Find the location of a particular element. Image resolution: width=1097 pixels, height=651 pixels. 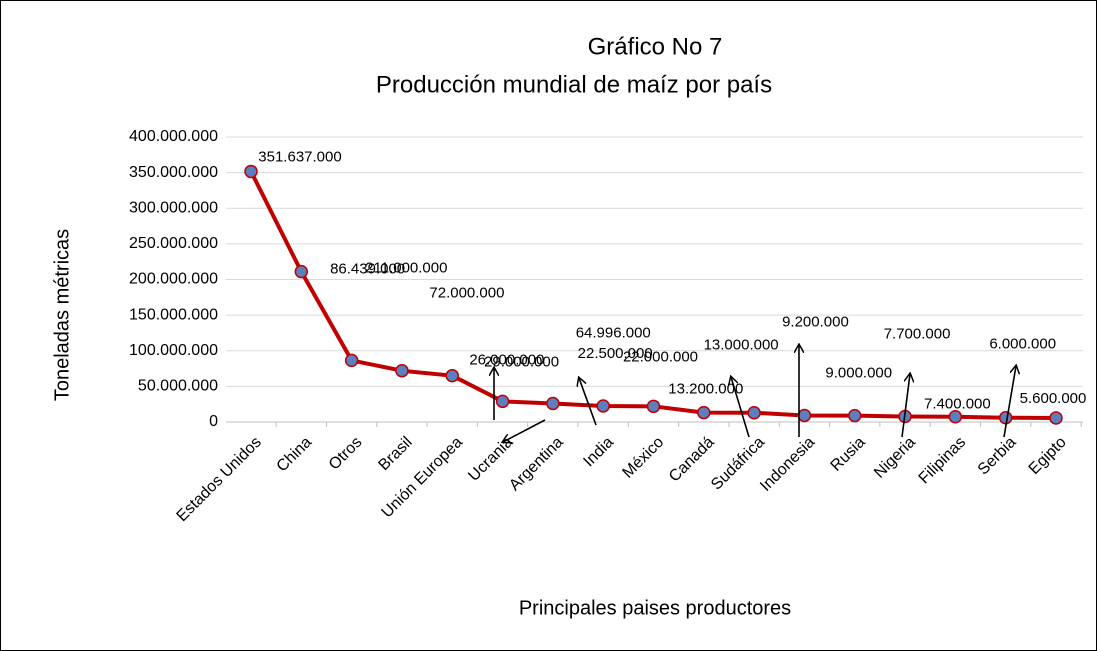

data-label: 13.200.000 is located at coordinates (705, 389).